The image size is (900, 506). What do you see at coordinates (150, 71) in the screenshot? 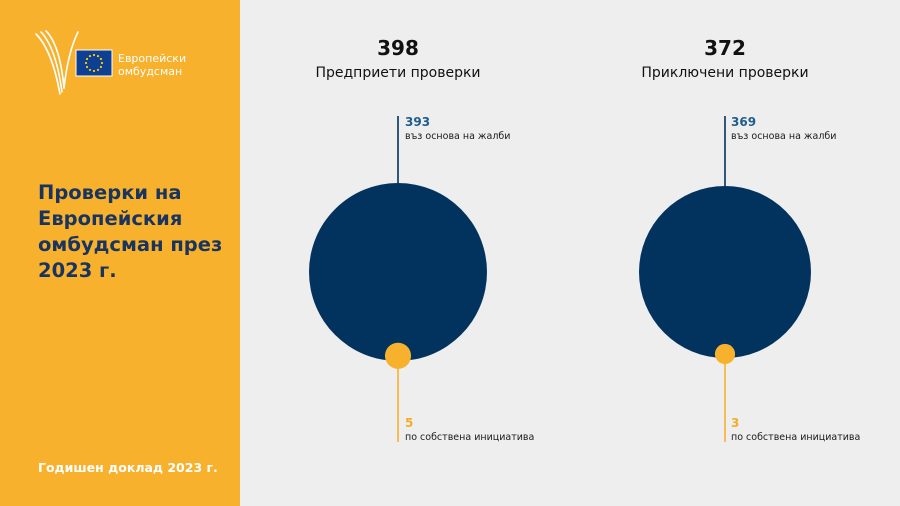
I see `logo-line-2: омбудсман` at bounding box center [150, 71].